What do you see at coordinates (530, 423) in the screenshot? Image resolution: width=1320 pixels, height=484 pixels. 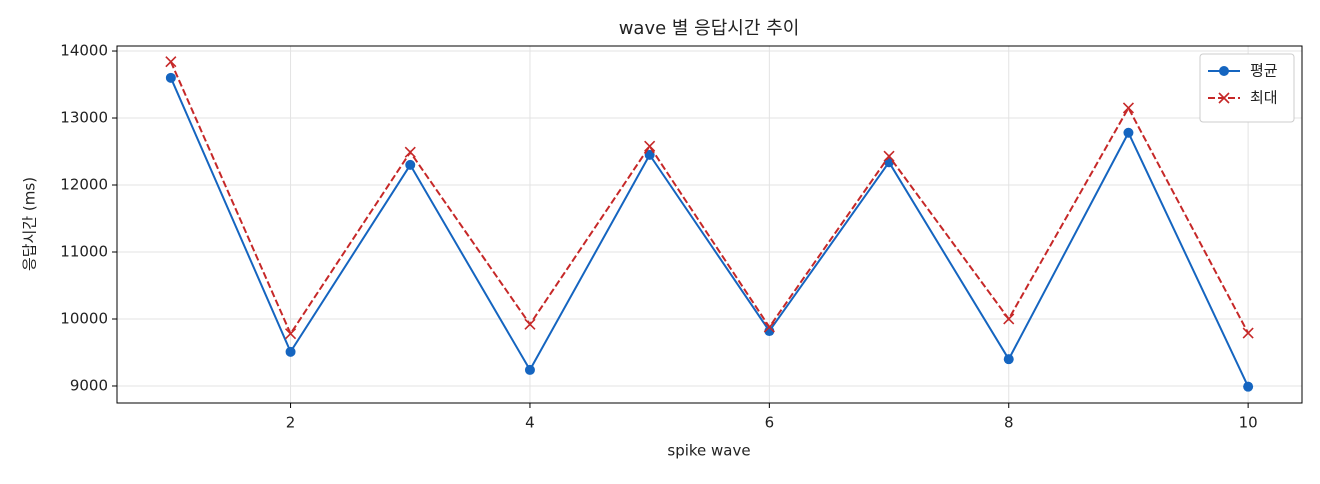 I see `x-tick-label: 4` at bounding box center [530, 423].